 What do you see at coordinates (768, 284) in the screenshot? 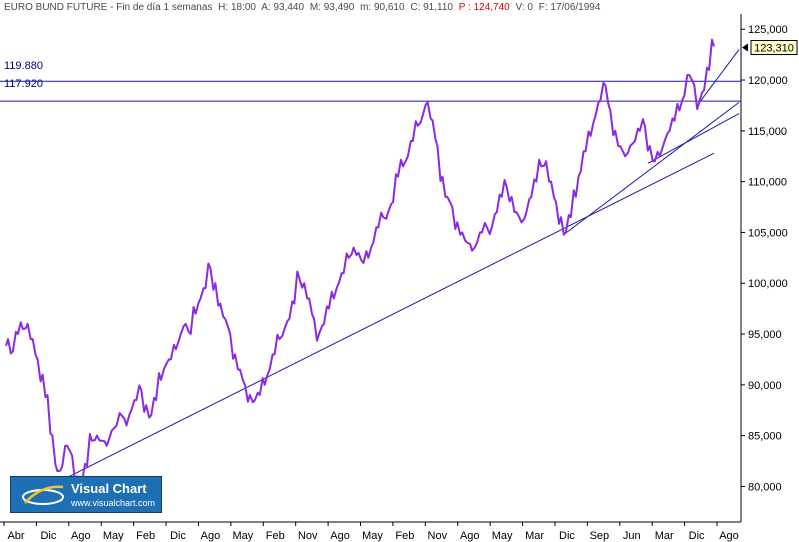
I see `y-tick-label: 100,000` at bounding box center [768, 284].